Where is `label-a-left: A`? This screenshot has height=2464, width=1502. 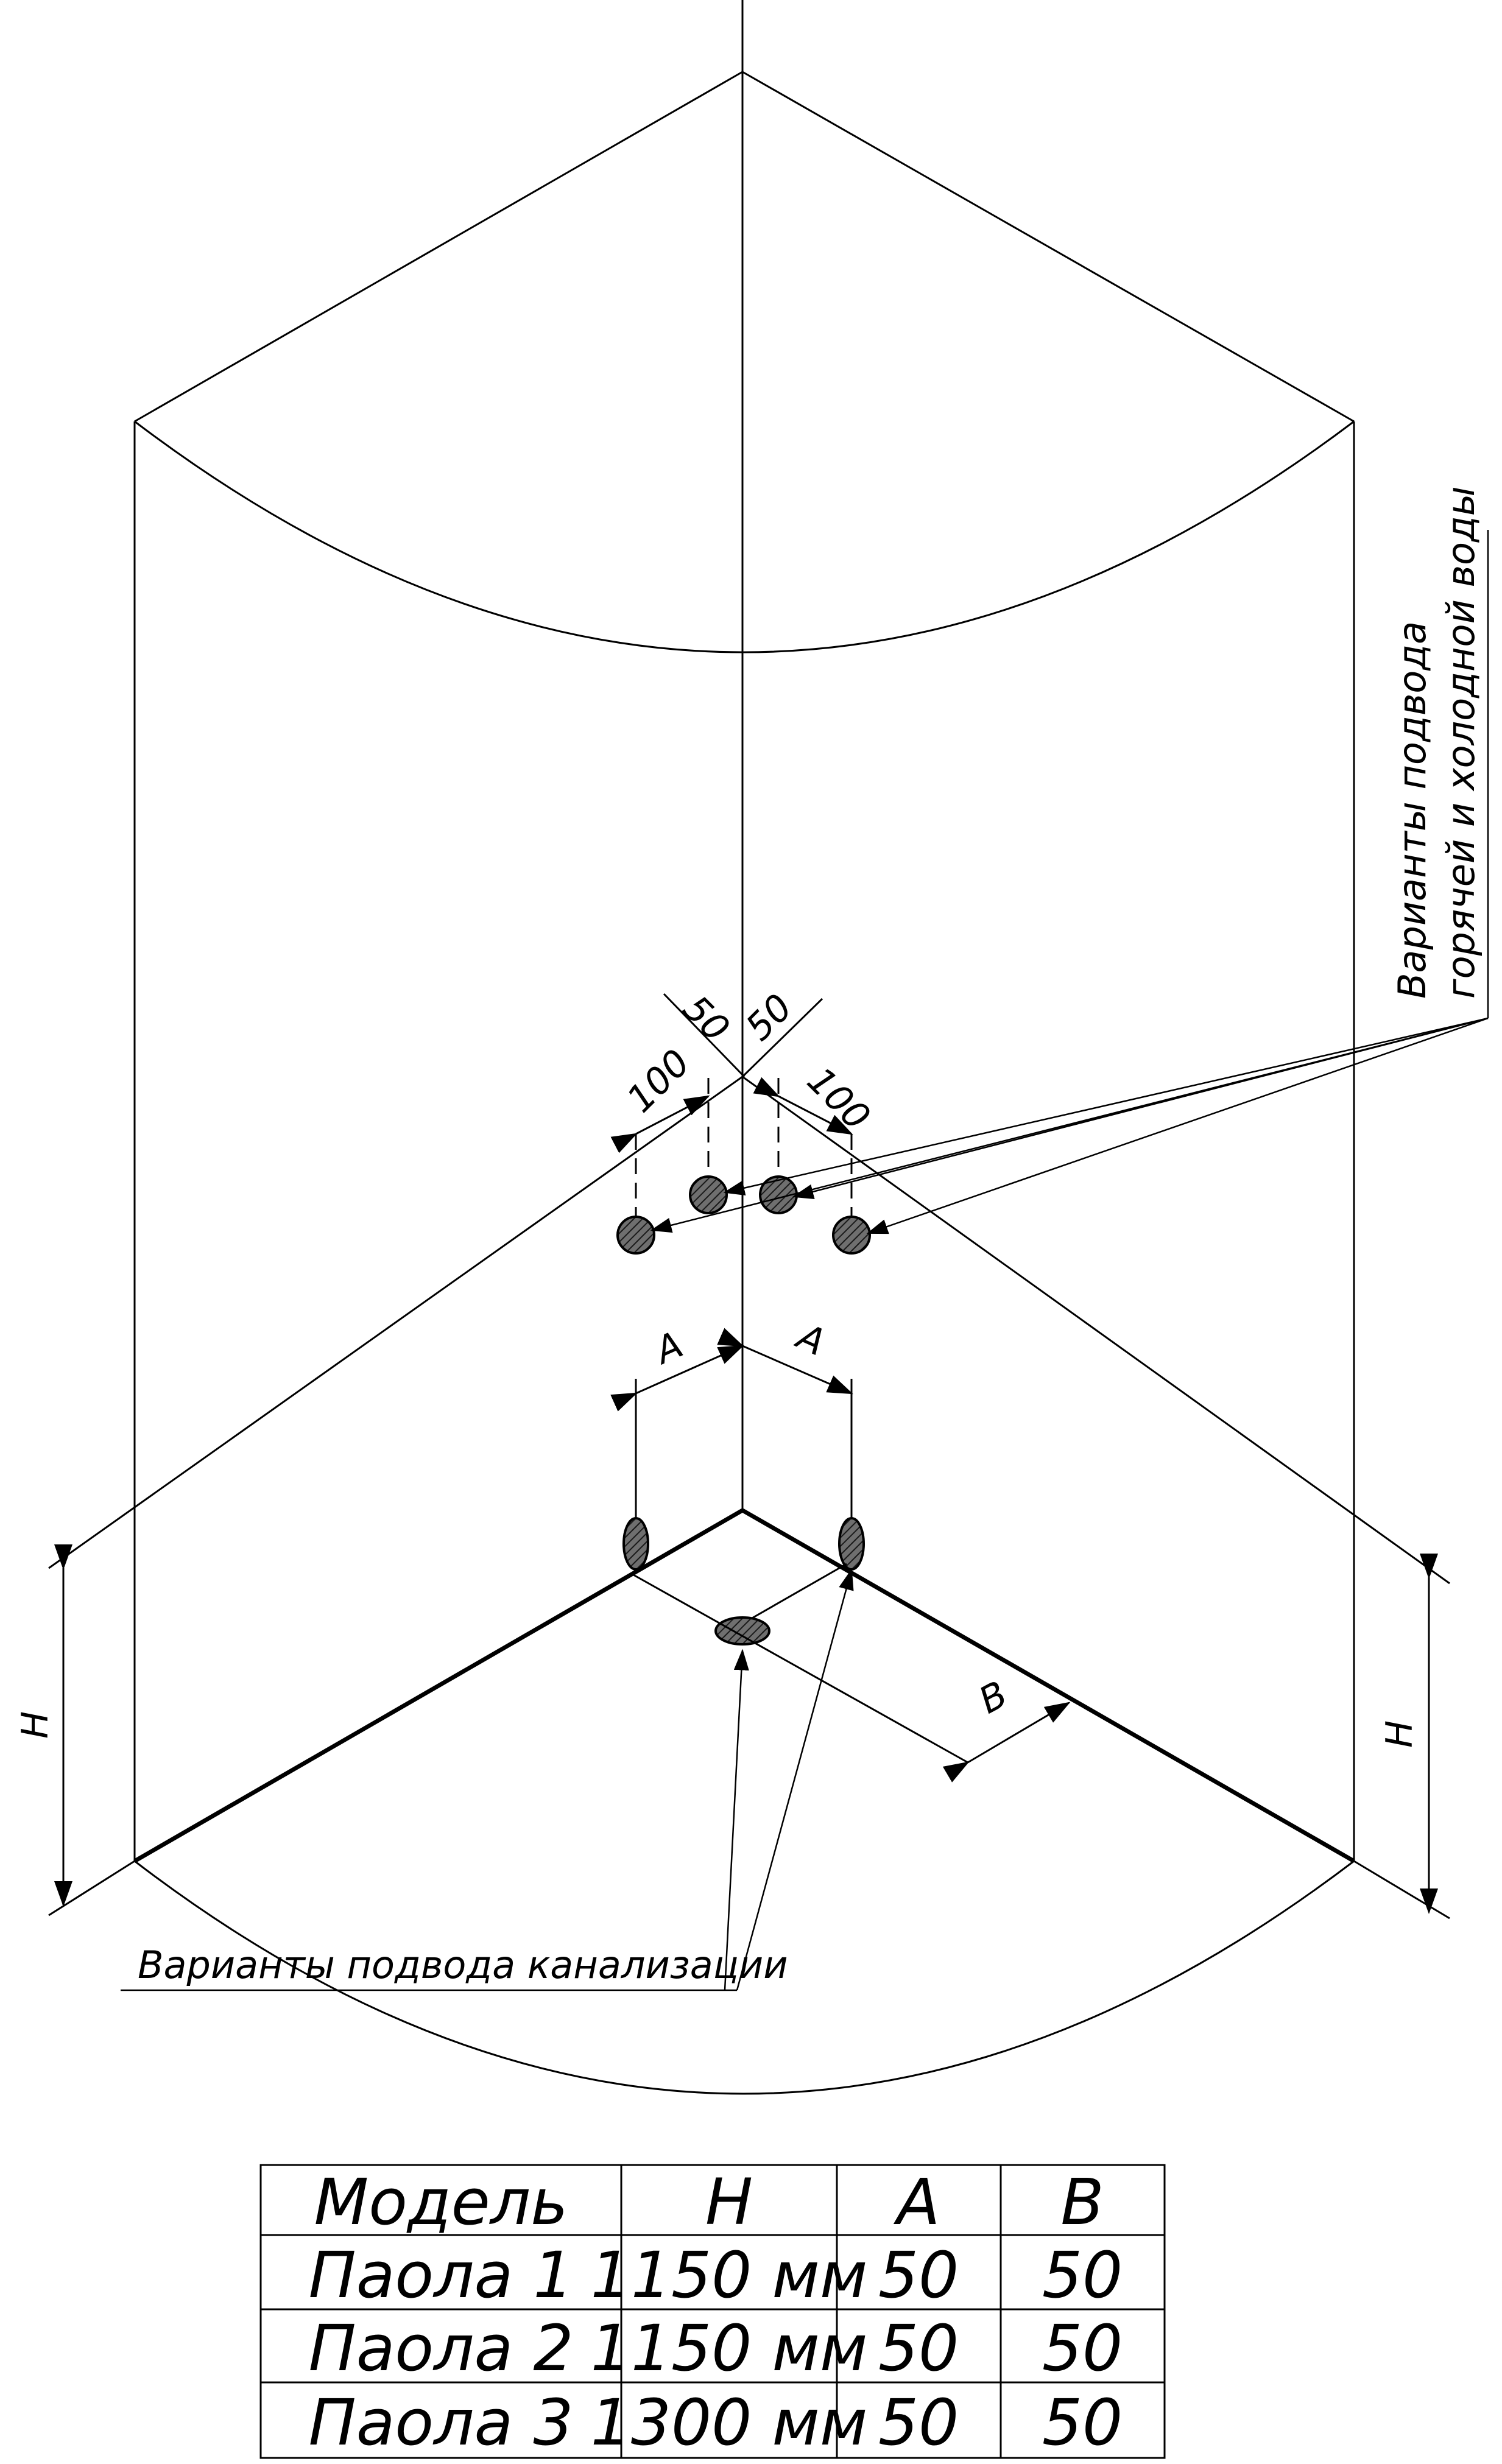
label-a-left: A is located at coordinates (668, 1348).